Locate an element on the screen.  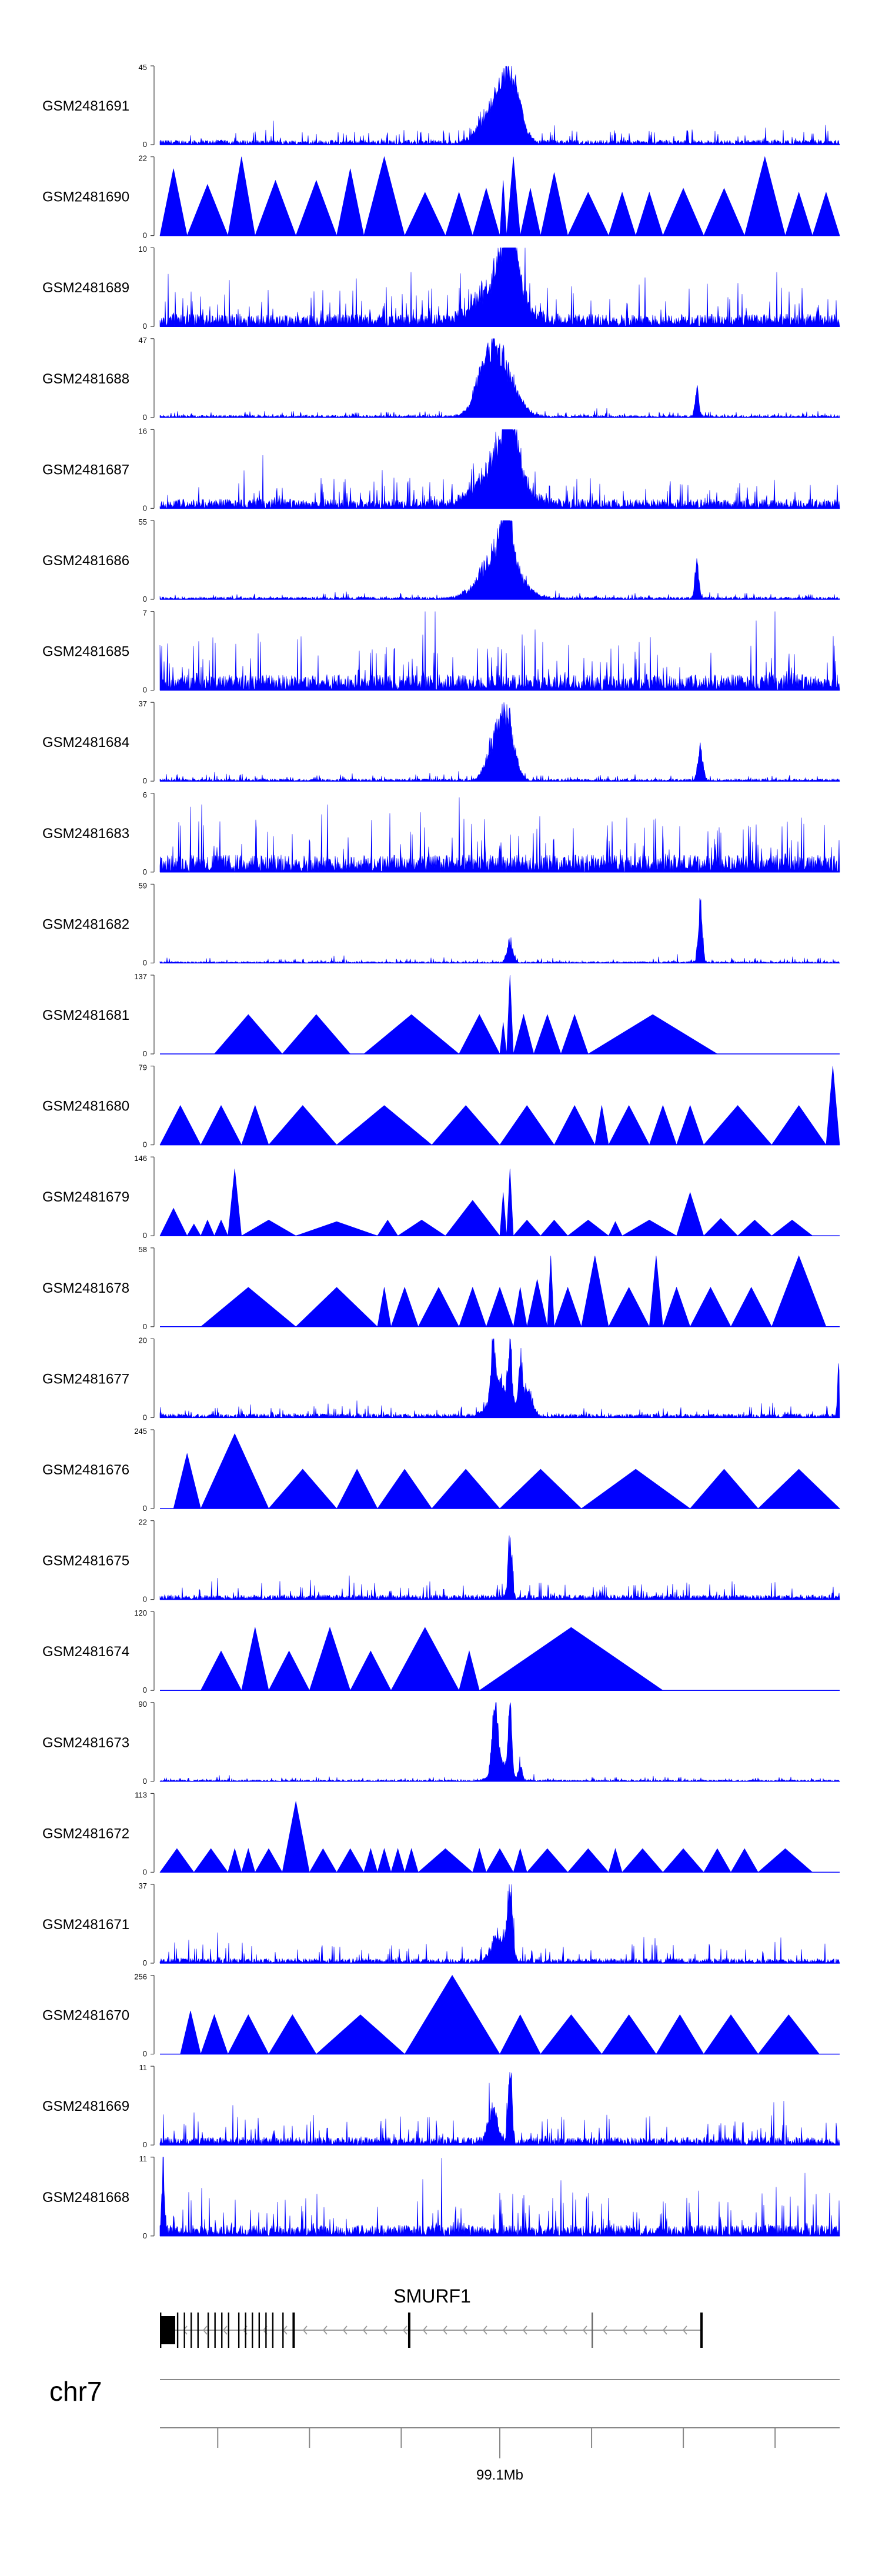
y-axis-max-label: 245 is located at coordinates (140, 1431).